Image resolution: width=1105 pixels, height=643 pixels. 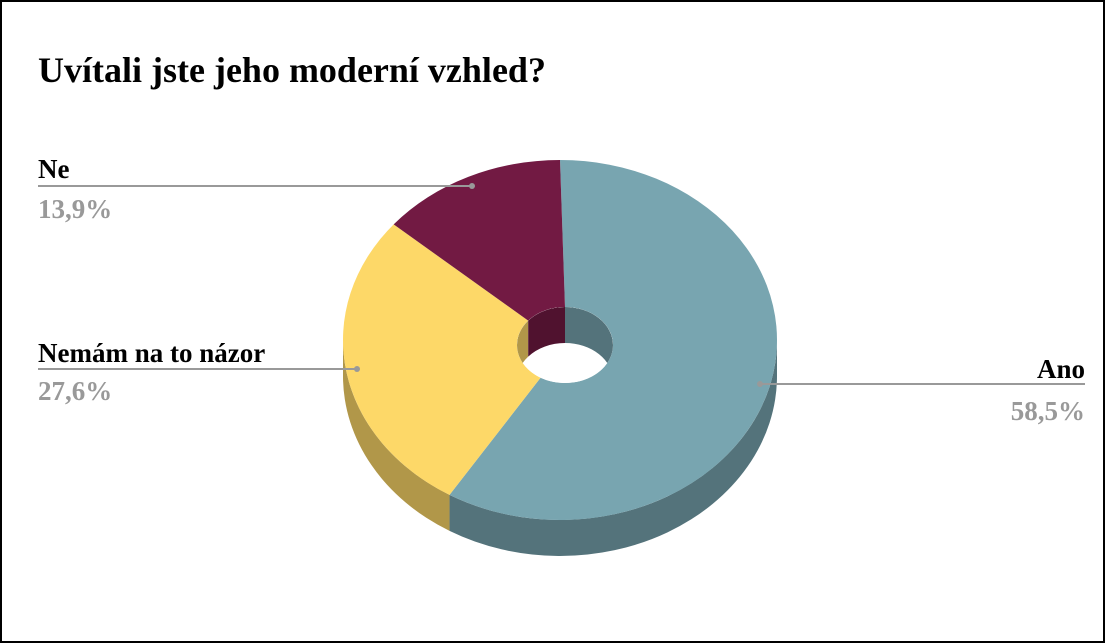 I want to click on slice-label: Nemám na to názor, so click(x=151, y=353).